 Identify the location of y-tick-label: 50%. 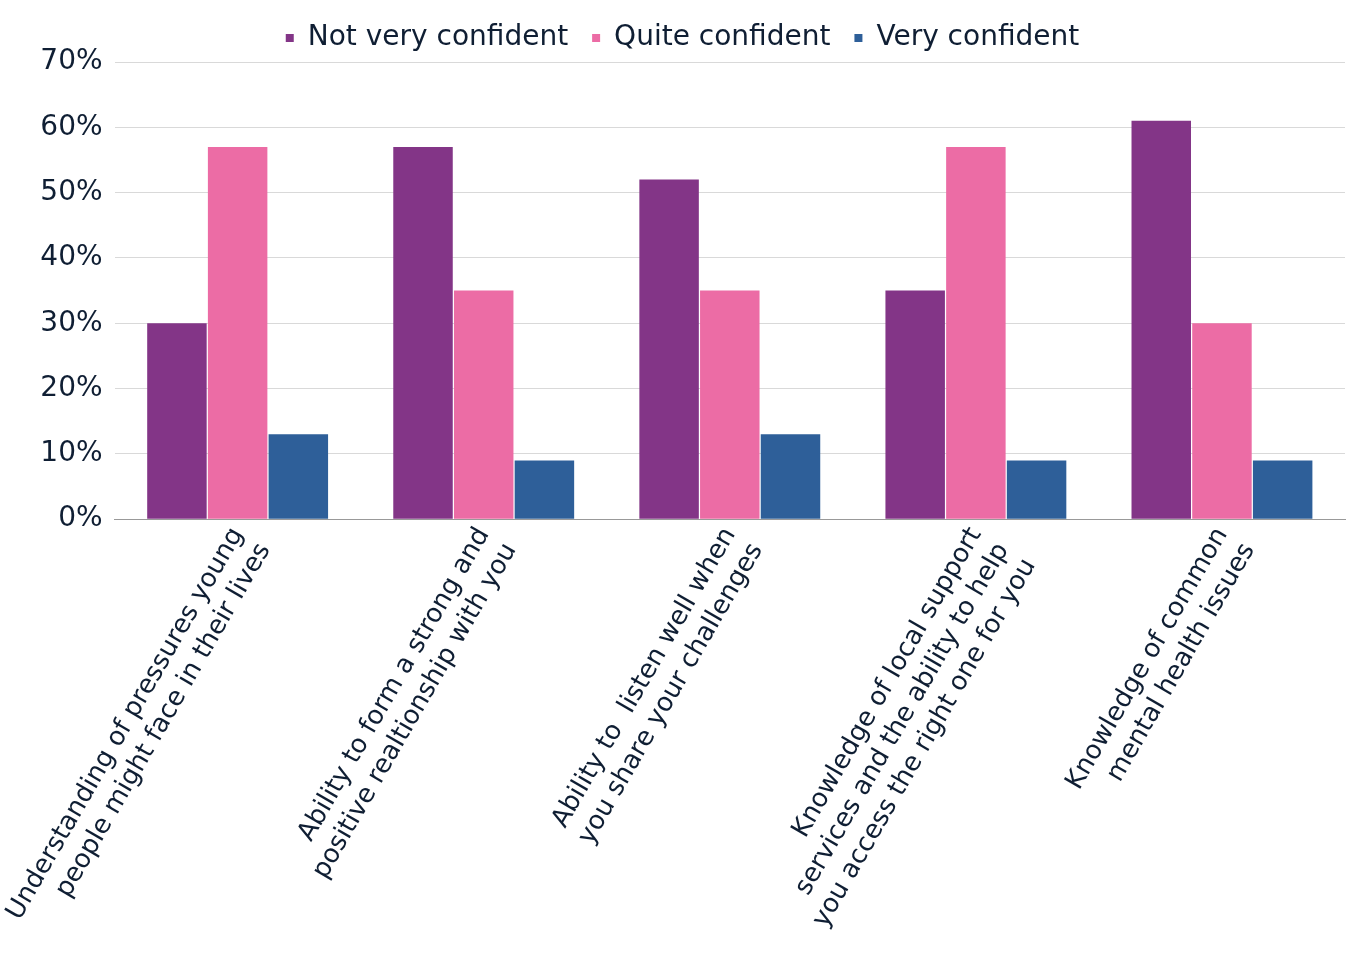
(71, 190).